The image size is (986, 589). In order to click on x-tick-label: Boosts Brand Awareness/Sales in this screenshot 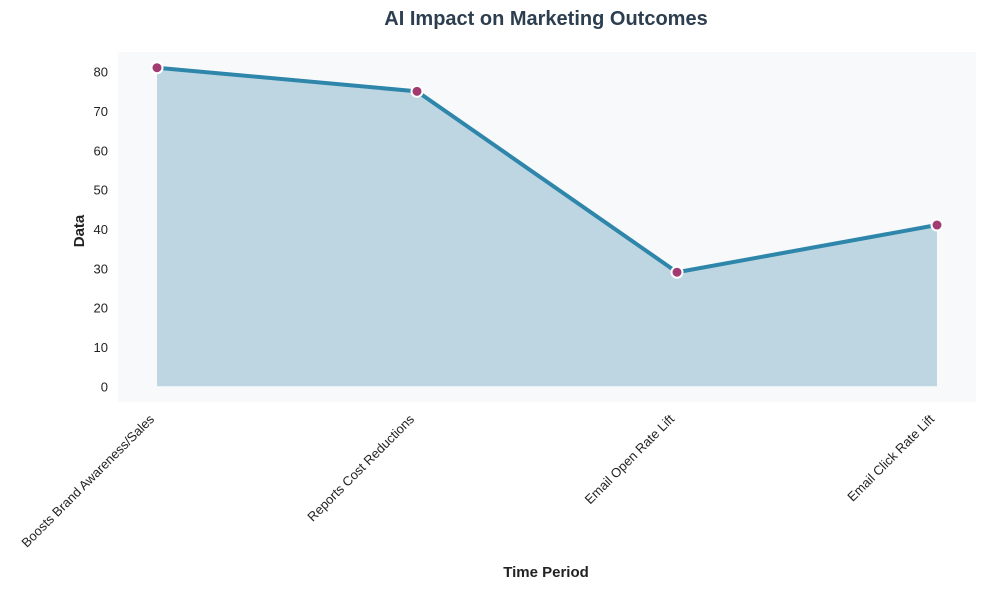, I will do `click(87, 480)`.